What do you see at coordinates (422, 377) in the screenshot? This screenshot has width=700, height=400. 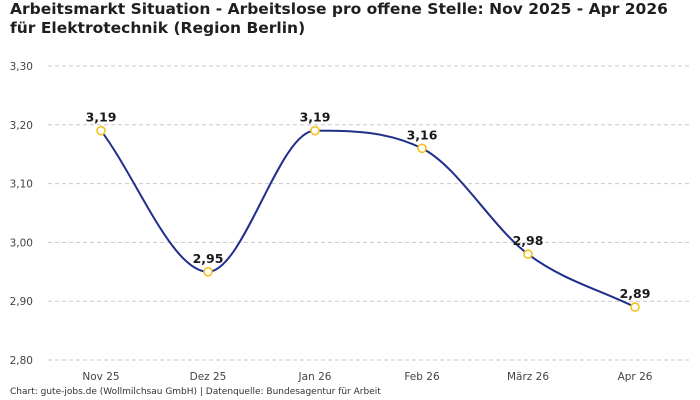 I see `x-tick-label: Feb 26` at bounding box center [422, 377].